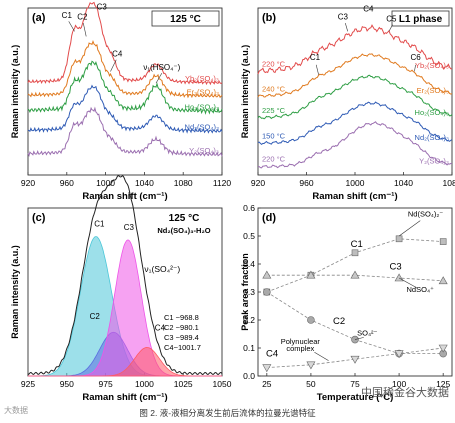  I want to click on x-tick-label: 50, so click(311, 384).